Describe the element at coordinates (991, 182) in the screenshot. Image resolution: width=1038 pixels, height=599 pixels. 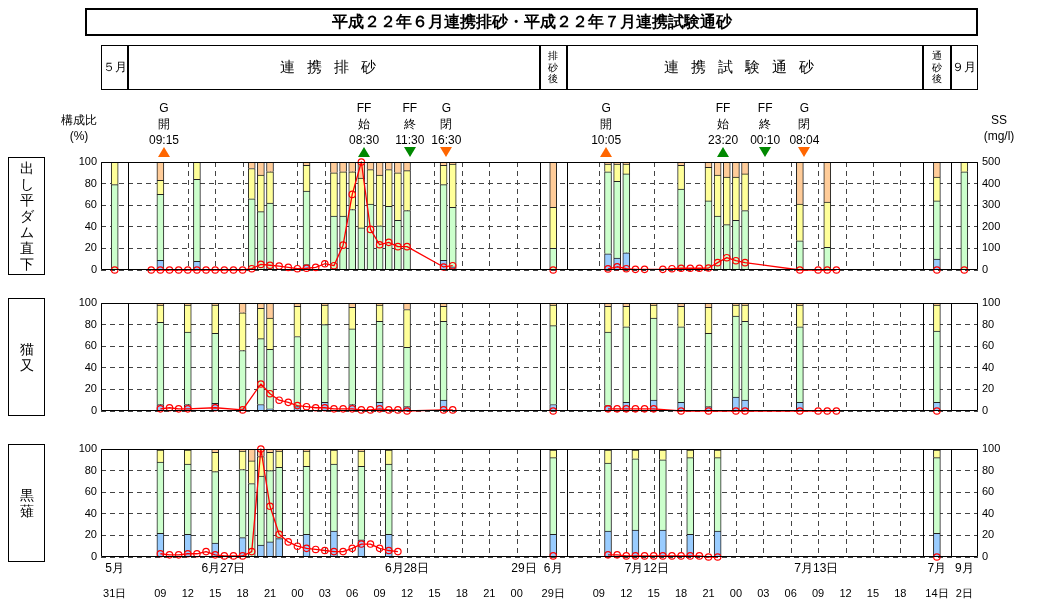
I see `y2-tick-label: 400` at that location.